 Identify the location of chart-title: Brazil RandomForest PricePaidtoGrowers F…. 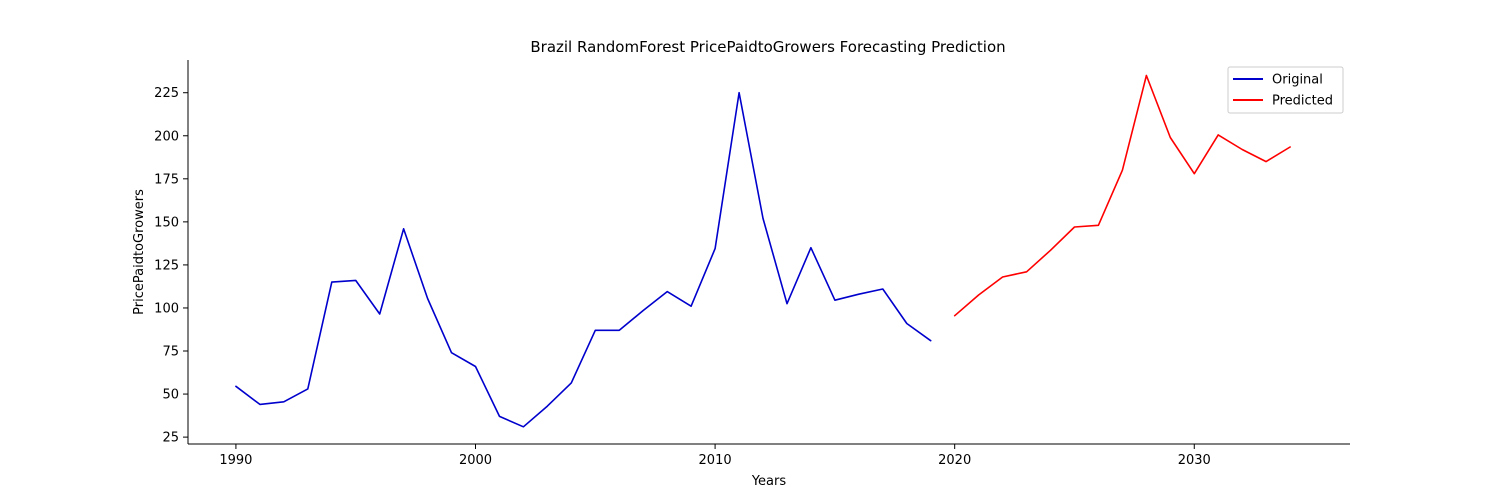
(767, 47).